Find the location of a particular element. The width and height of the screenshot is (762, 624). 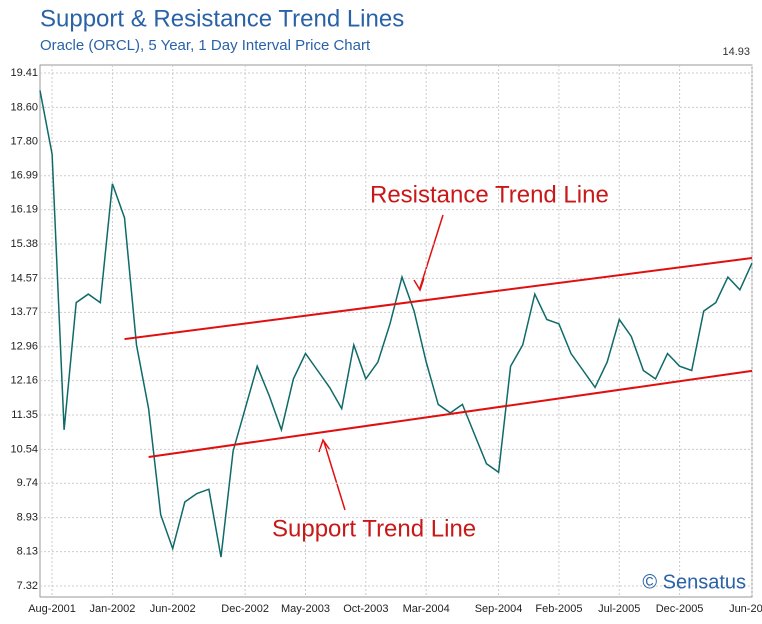

chart-title: Support & Resistance Trend Lines is located at coordinates (222, 18).